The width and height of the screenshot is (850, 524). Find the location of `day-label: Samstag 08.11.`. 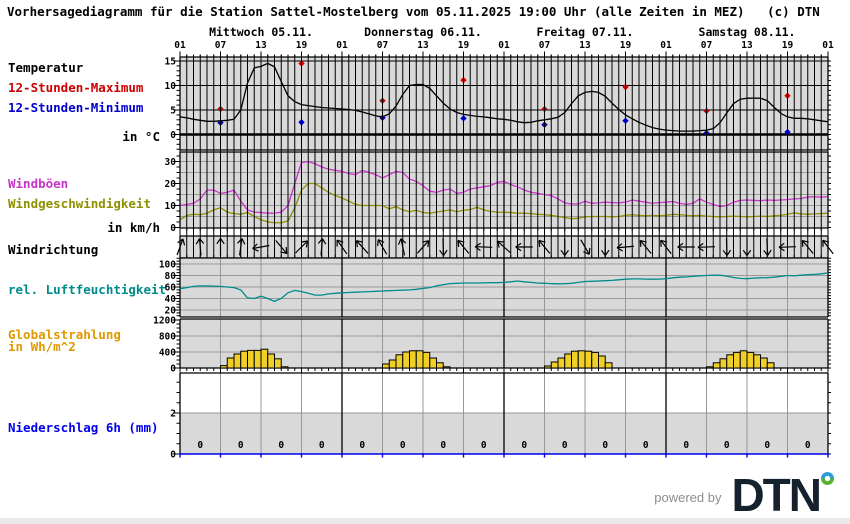

day-label: Samstag 08.11. is located at coordinates (747, 32).